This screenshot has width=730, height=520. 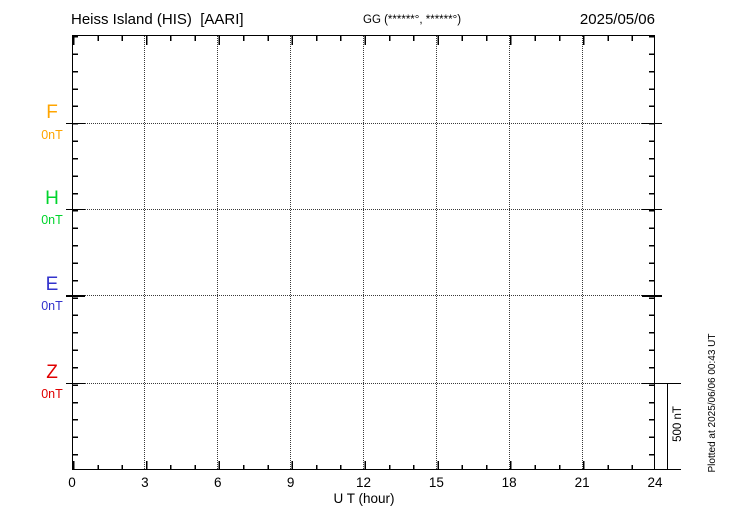 I want to click on scale-bar-bottom-cap, so click(x=668, y=469).